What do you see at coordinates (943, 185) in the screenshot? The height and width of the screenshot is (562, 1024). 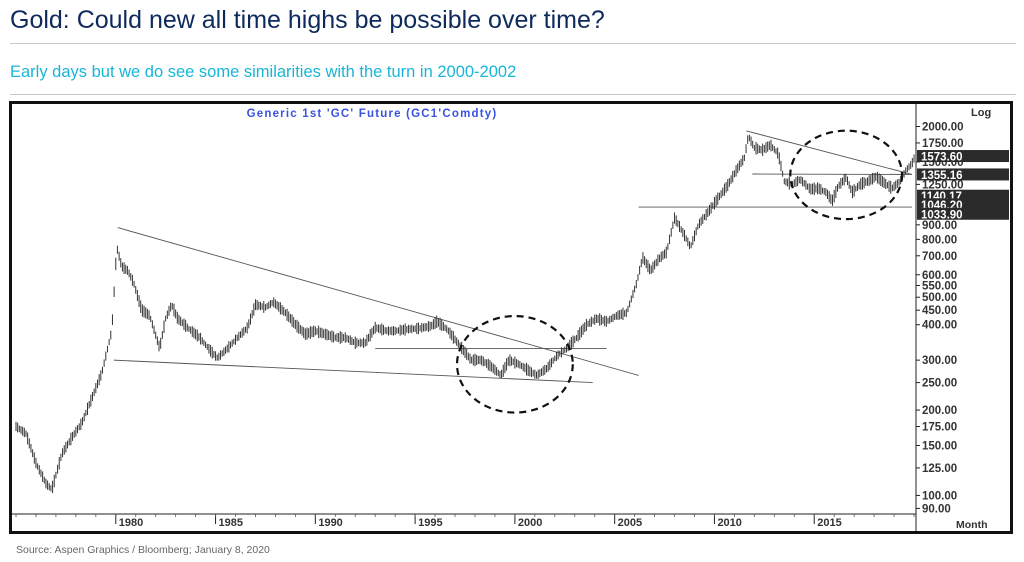 I see `y-tick-label: 1250.00` at bounding box center [943, 185].